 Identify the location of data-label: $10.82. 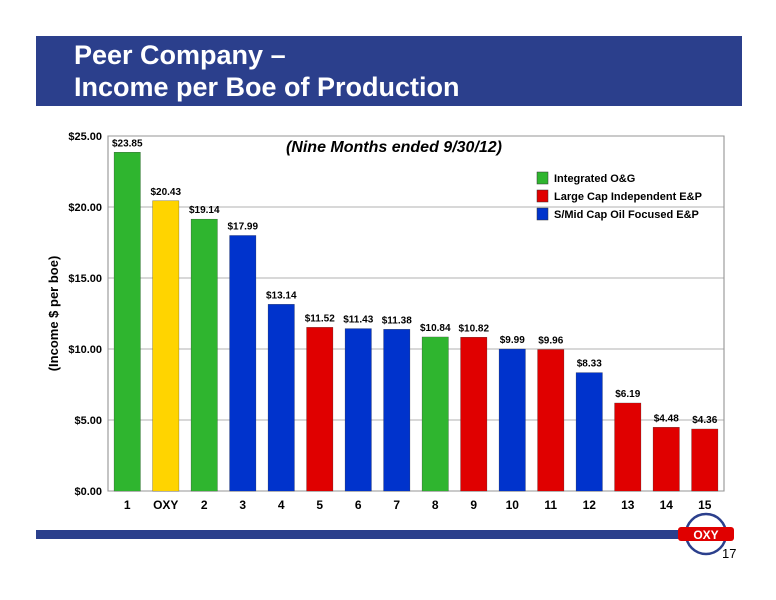
(473, 328).